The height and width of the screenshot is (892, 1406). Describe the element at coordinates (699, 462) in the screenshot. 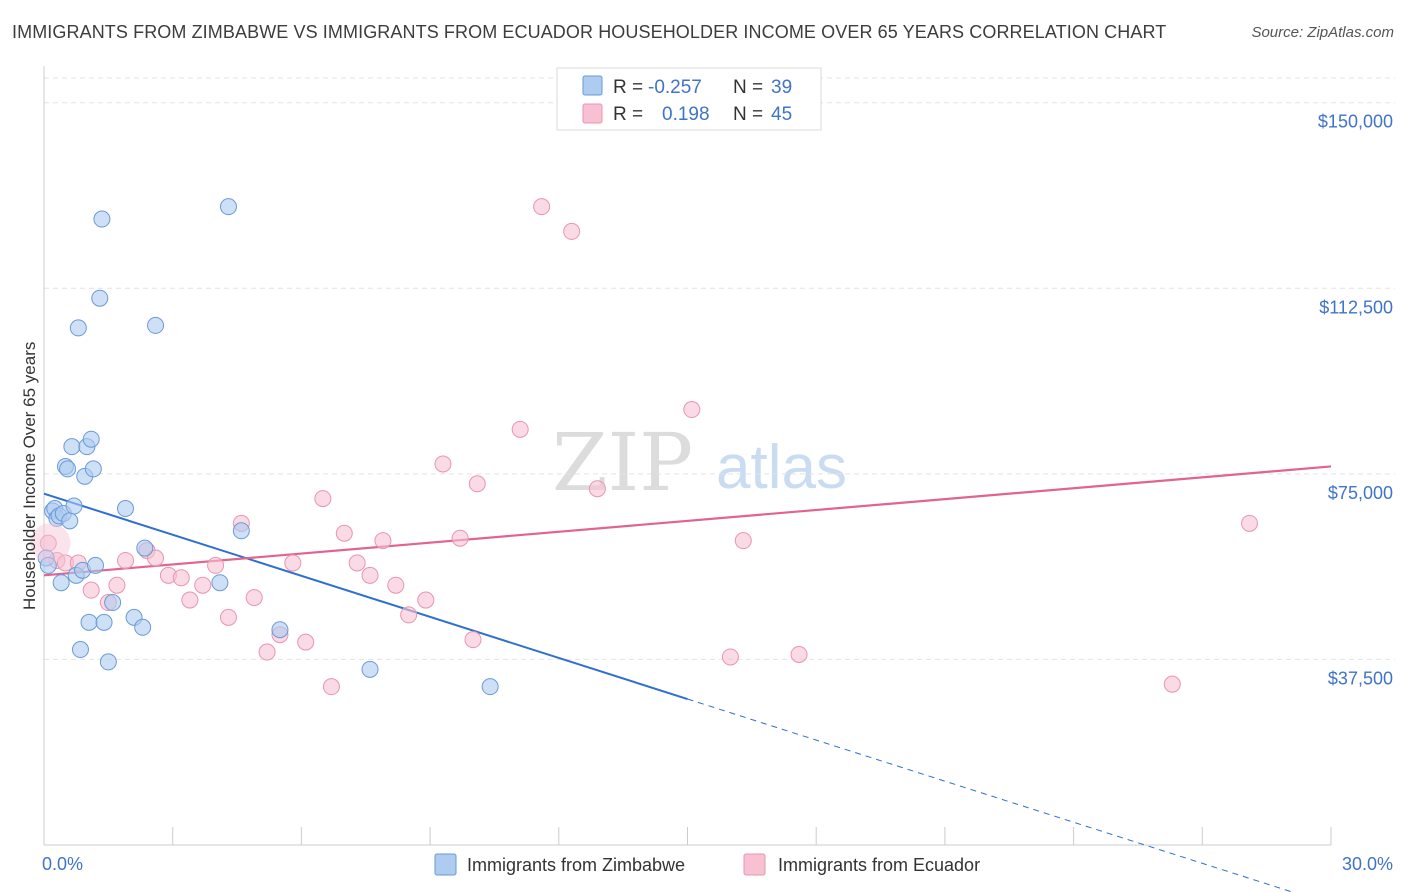

I see `watermark: ZIP atlas` at that location.